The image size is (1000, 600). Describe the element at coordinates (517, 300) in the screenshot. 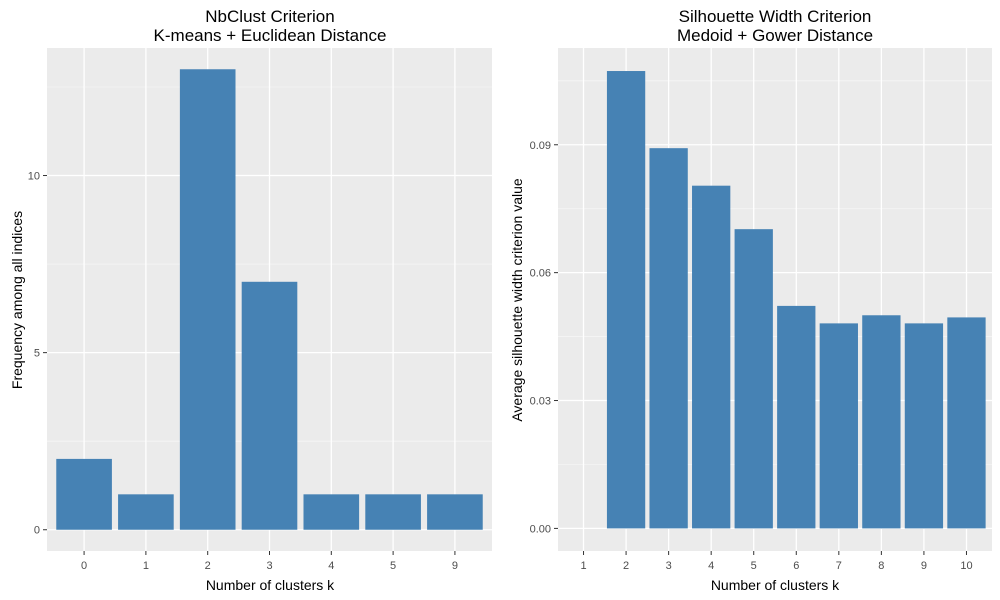

I see `y-axis-title: Average silhouette width criterion value` at that location.